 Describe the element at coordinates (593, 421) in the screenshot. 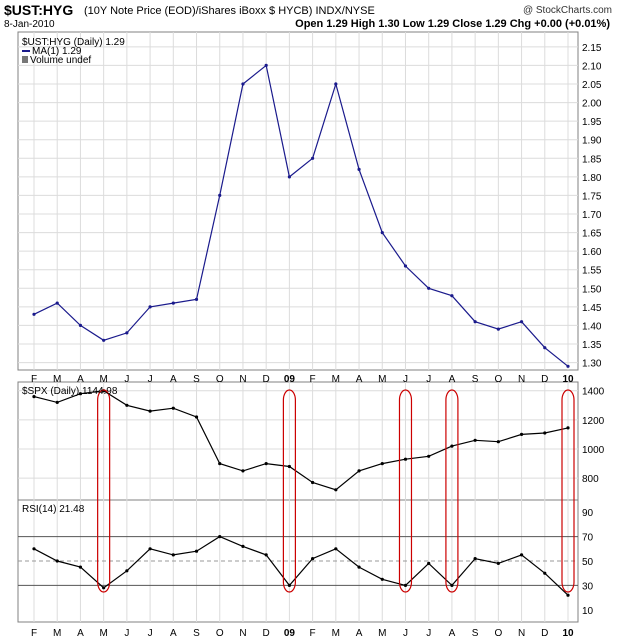

I see `spx-y-tick-label: 1200` at that location.